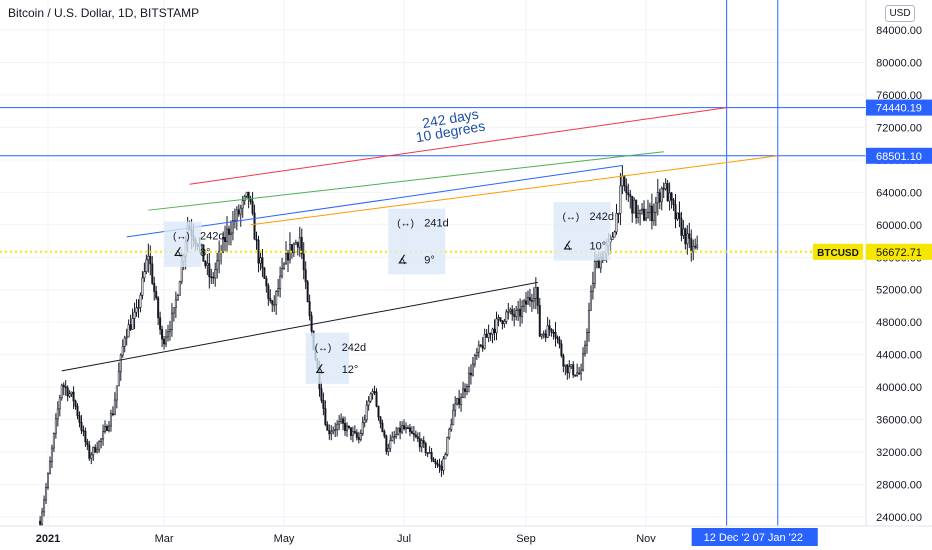 The height and width of the screenshot is (550, 932). I want to click on currency-badge: USD, so click(900, 13).